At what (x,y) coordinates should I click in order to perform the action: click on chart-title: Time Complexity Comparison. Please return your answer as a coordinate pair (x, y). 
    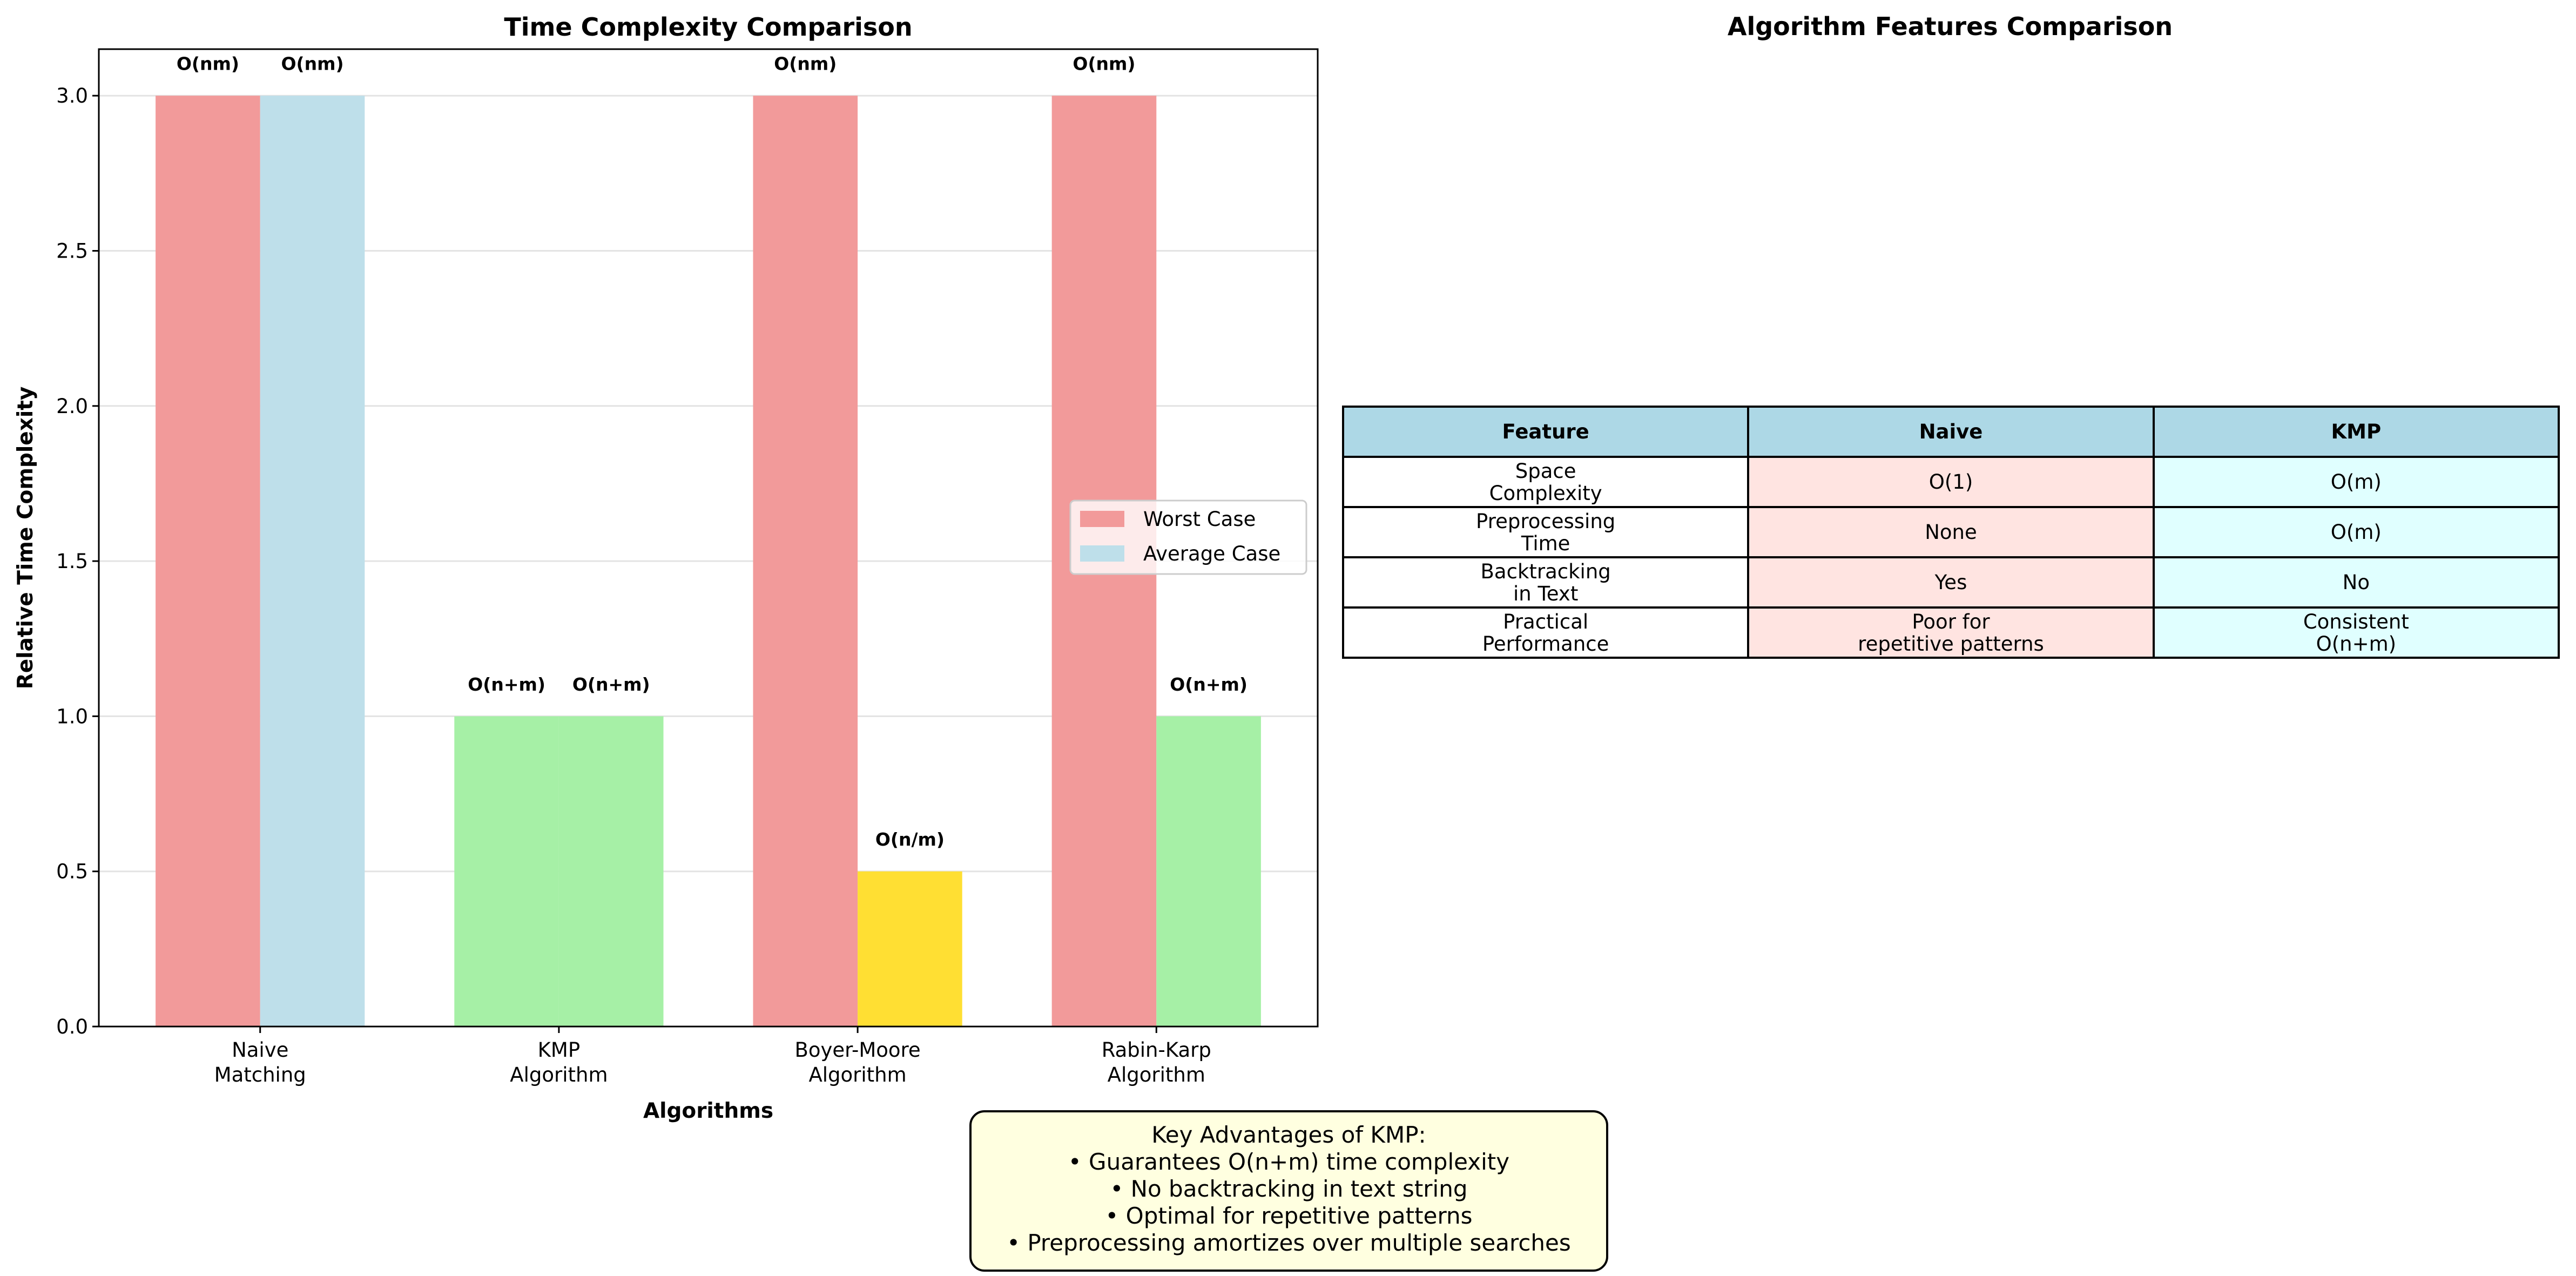
    Looking at the image, I should click on (708, 27).